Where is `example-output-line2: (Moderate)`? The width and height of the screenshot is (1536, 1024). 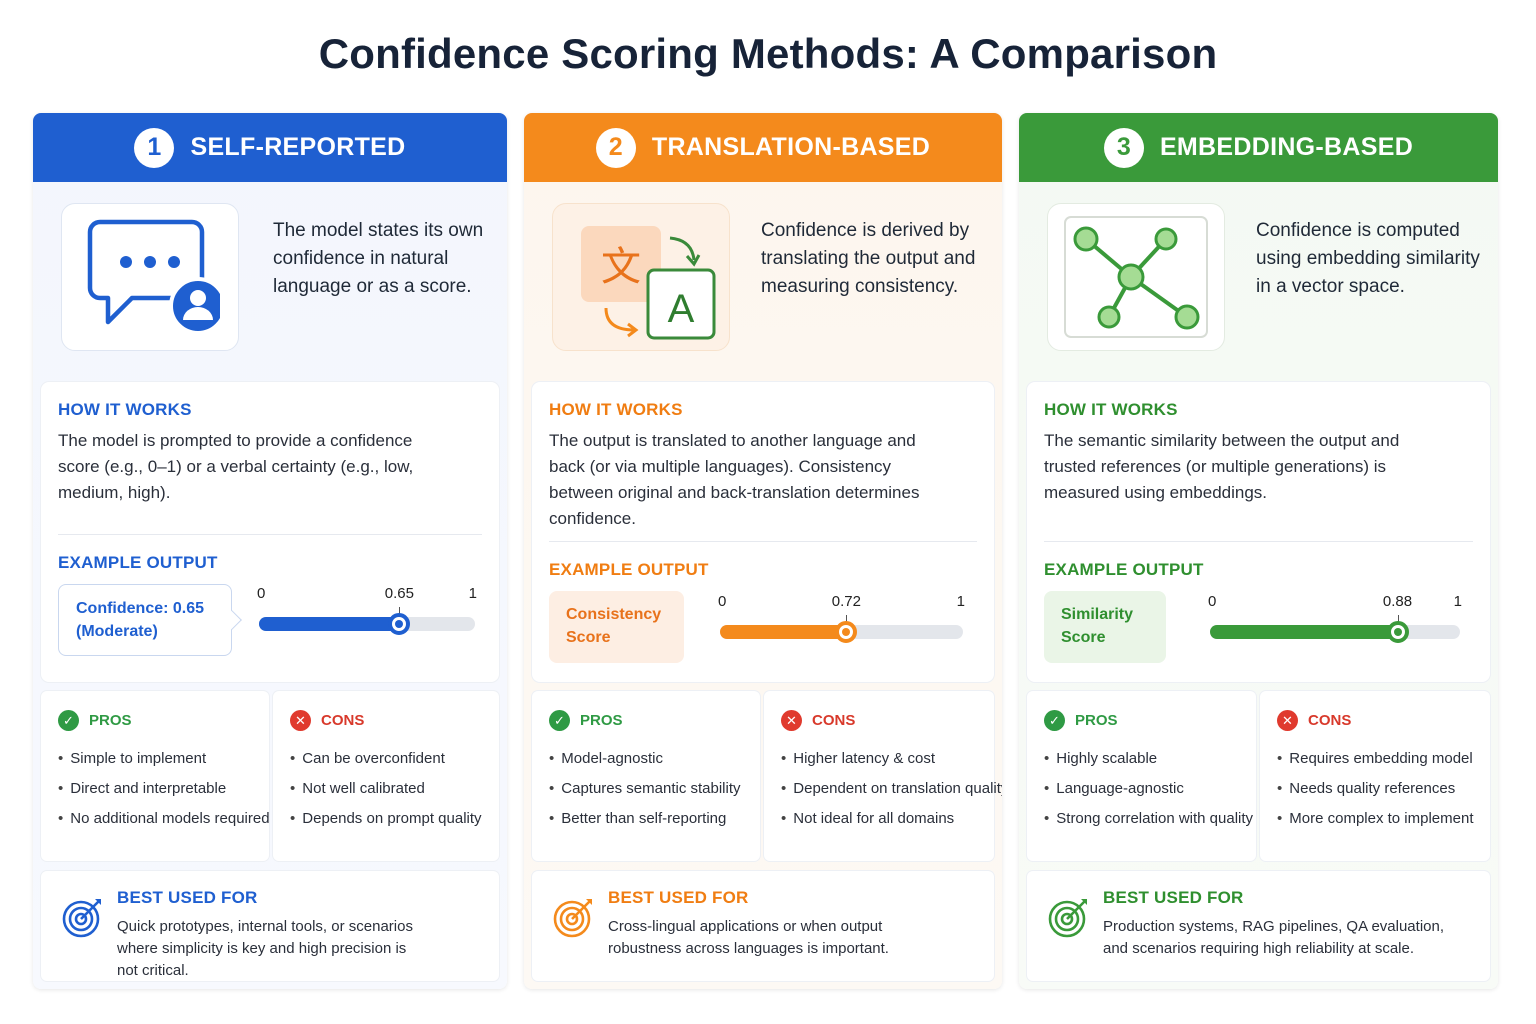 example-output-line2: (Moderate) is located at coordinates (117, 631).